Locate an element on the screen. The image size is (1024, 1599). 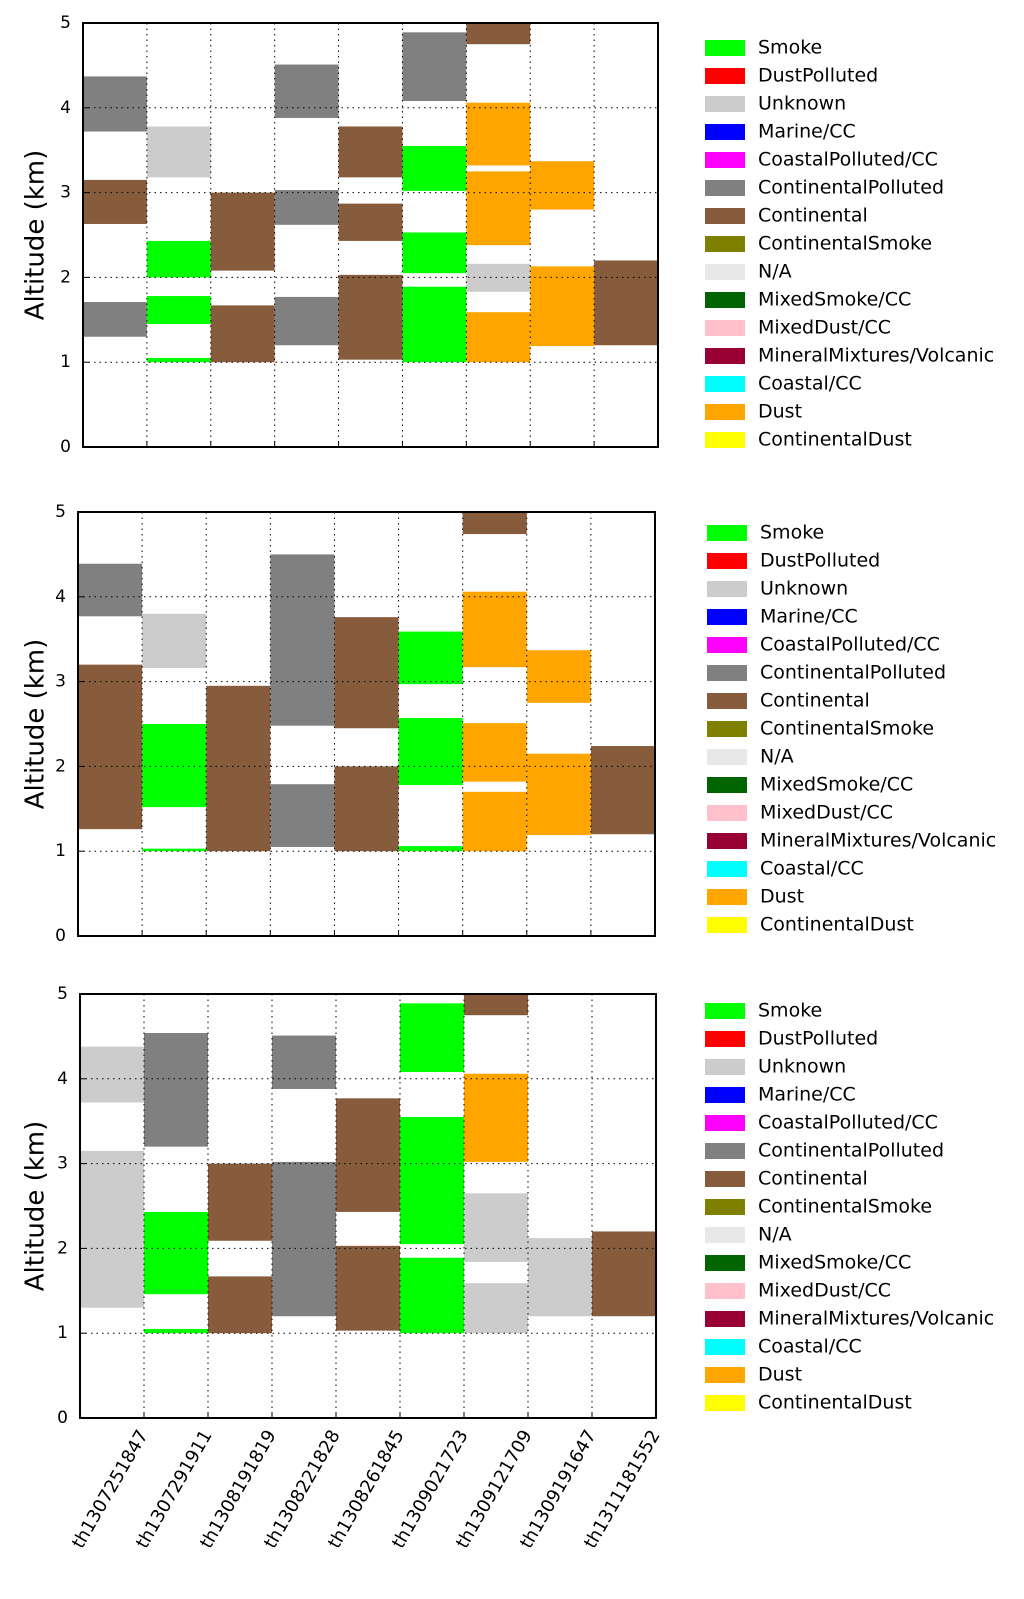
y-tick-label: 3 is located at coordinates (60, 682).